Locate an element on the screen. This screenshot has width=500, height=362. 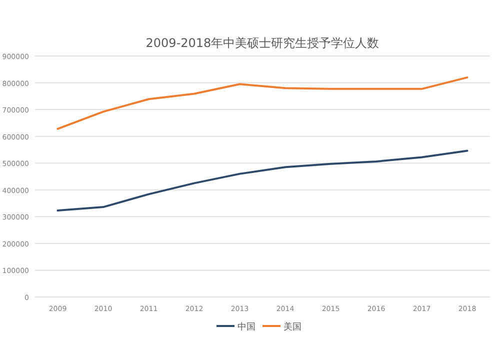
chart-title: 2009-2018年中美硕士研究生授予学位人数 is located at coordinates (263, 43).